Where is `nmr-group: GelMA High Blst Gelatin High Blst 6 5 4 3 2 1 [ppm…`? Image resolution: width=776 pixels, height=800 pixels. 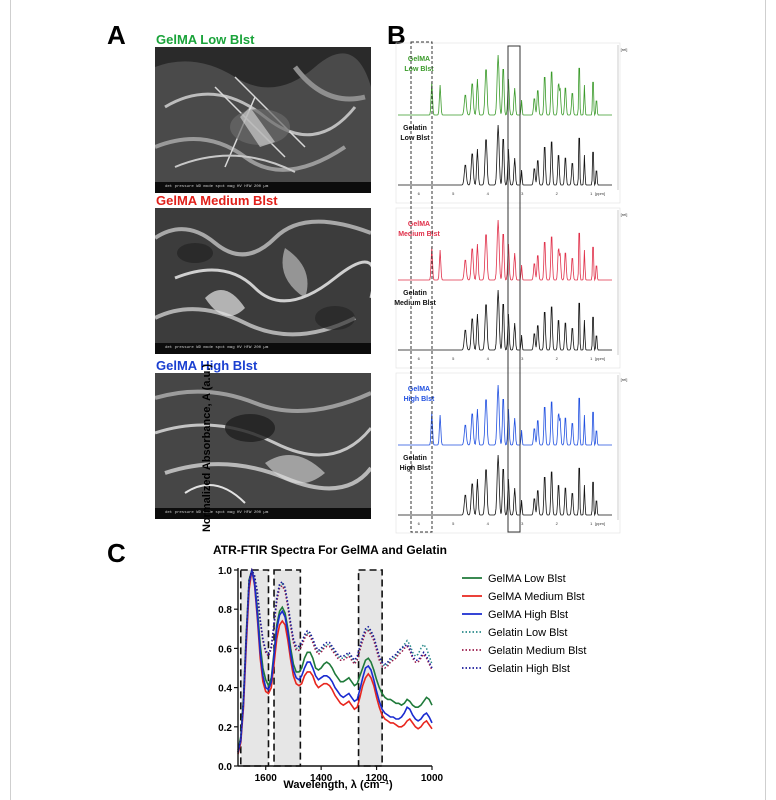
nmr-group: GelMA High Blst Gelatin High Blst 6 5 4 3 2 1 [ppm… is located at coordinates (511, 453).